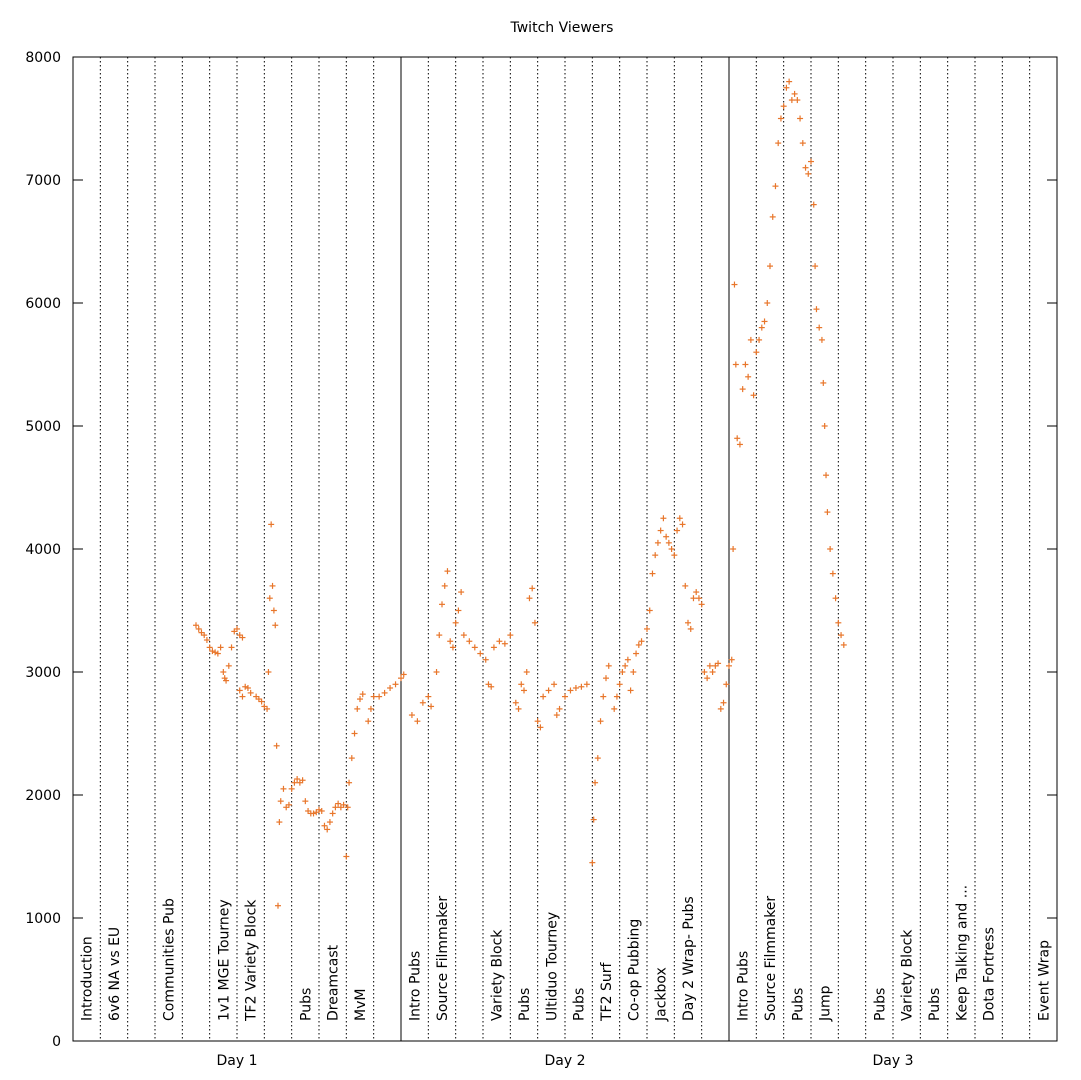  I want to click on segment-label: Intro Pubs, so click(416, 986).